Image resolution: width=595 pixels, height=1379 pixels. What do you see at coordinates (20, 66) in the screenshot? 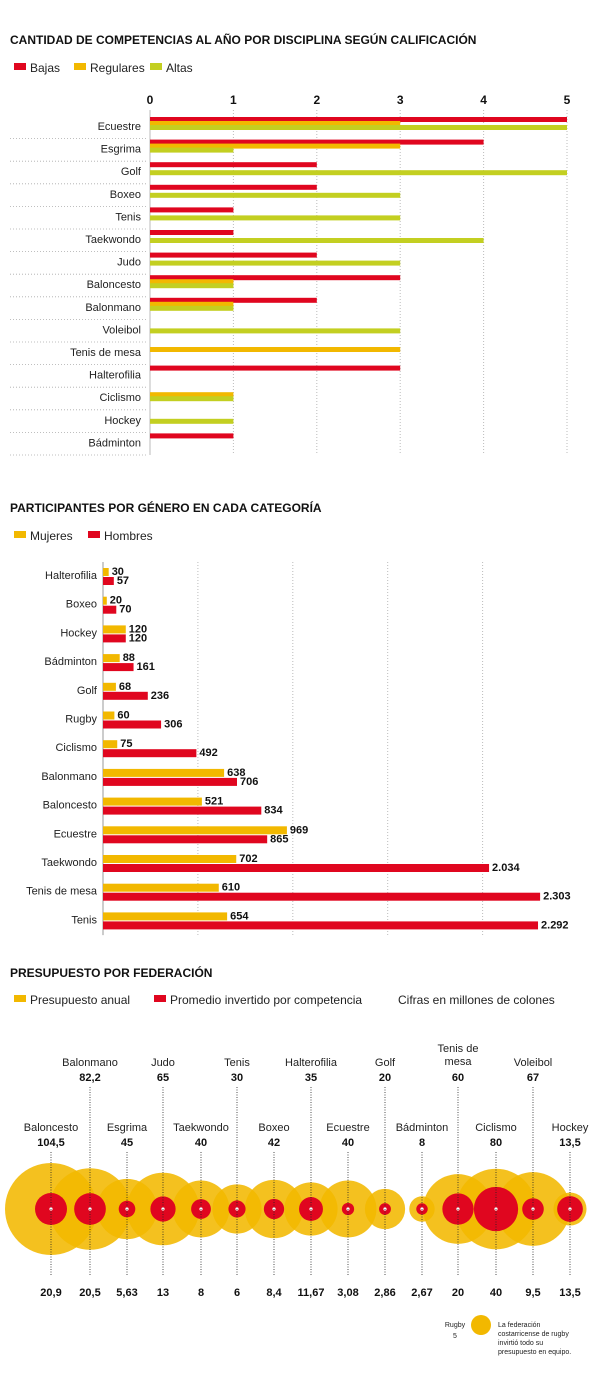
I see `chart1-legend-0-swatch` at bounding box center [20, 66].